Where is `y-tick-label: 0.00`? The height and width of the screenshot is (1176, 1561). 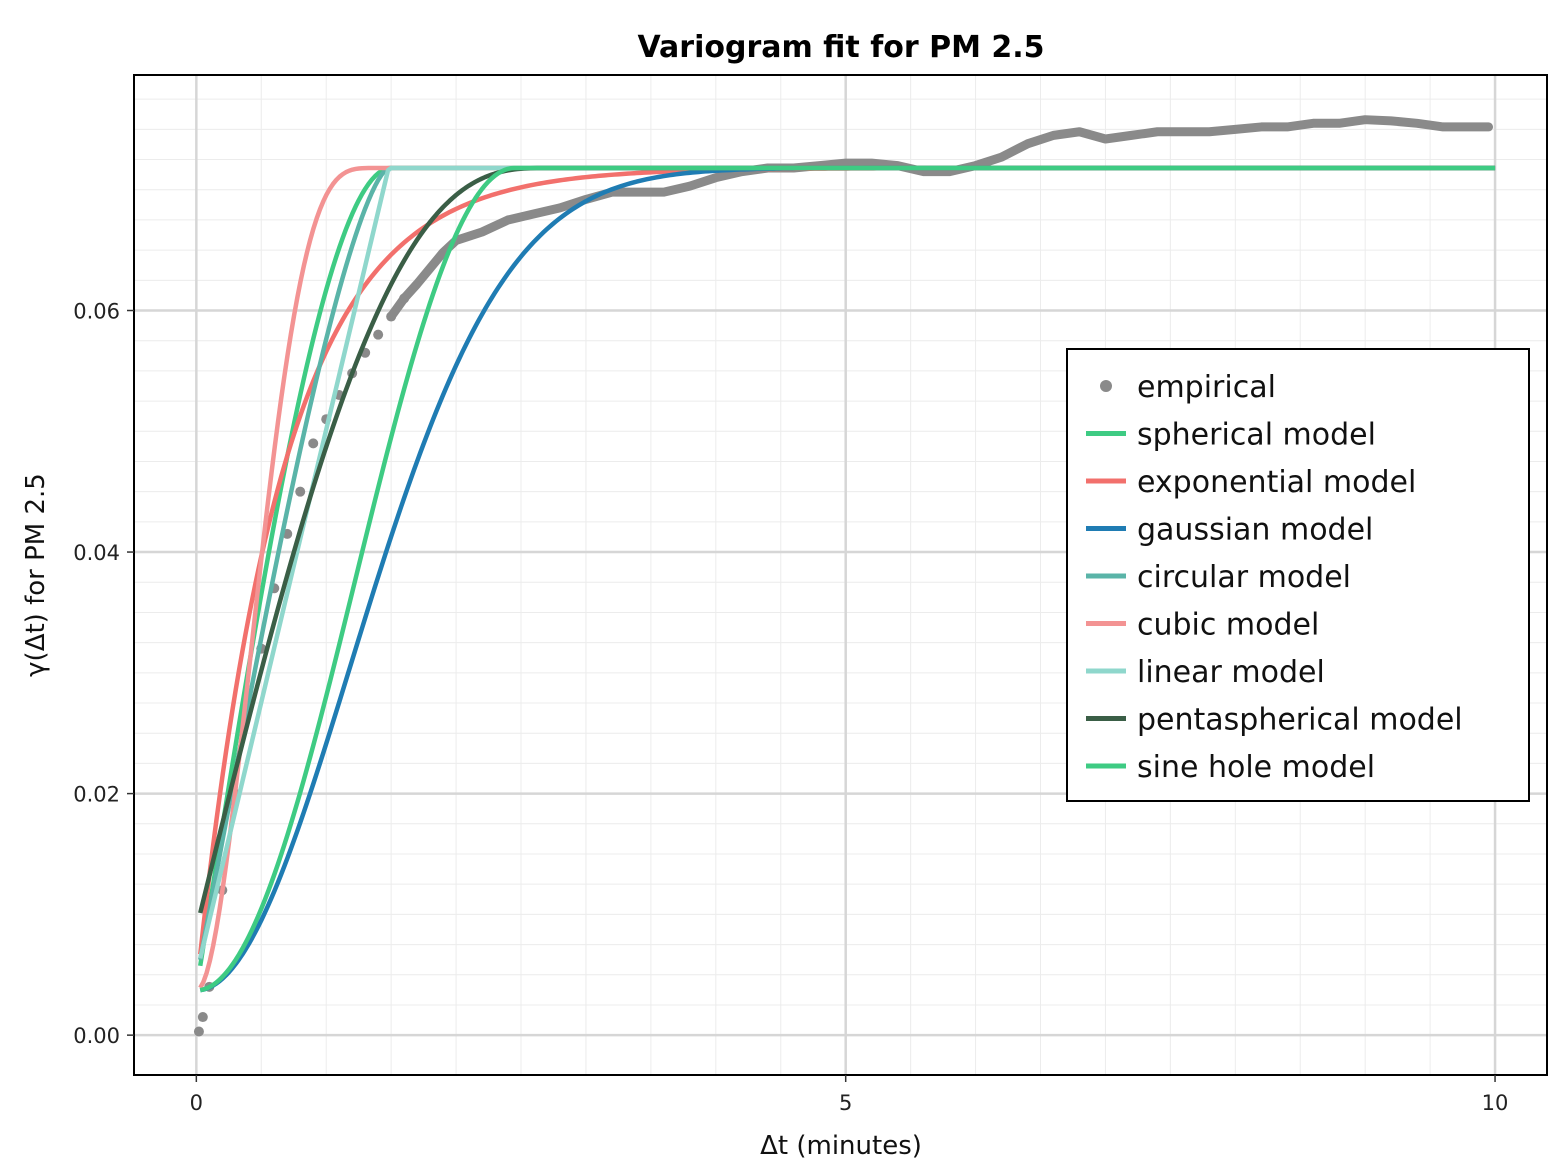
y-tick-label: 0.00 is located at coordinates (96, 1036).